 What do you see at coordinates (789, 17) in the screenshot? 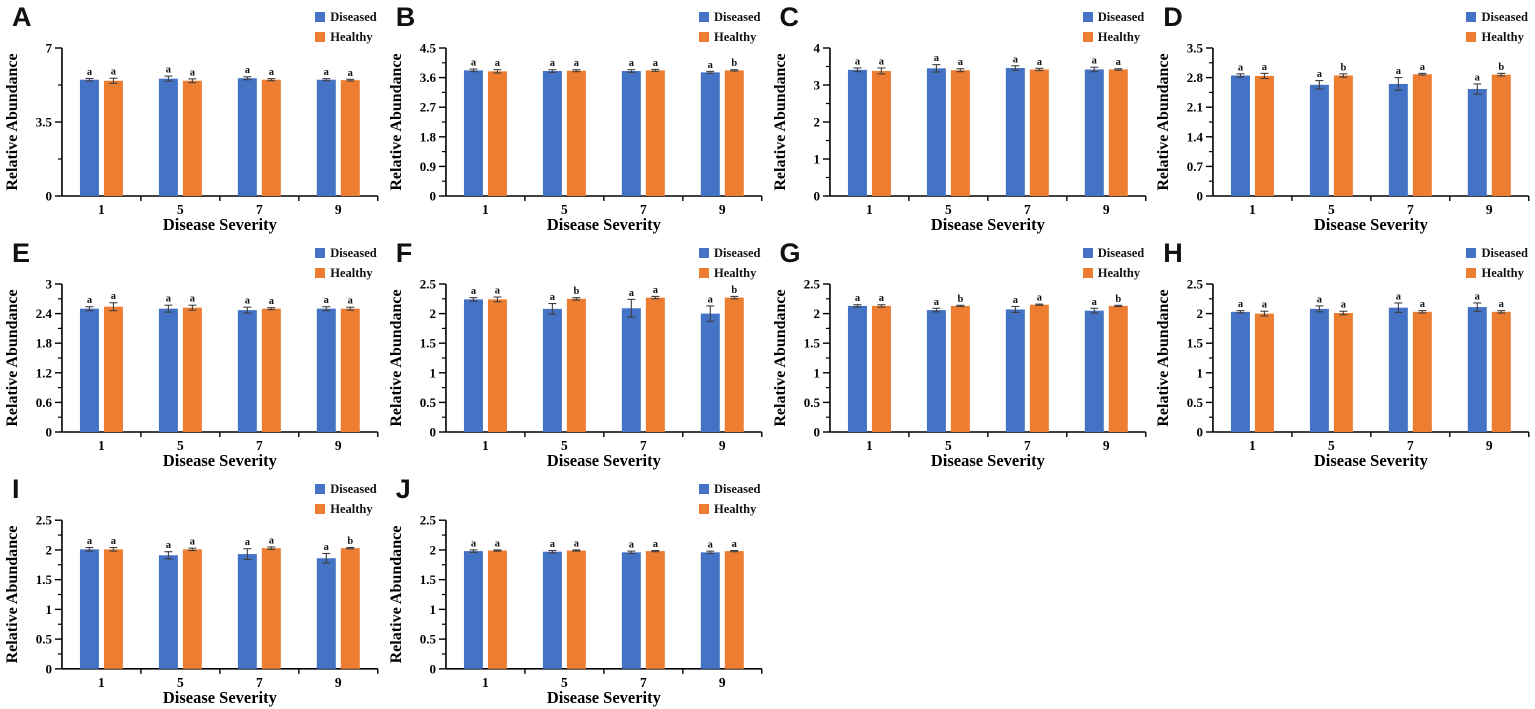
I see `panel-letter: C` at bounding box center [789, 17].